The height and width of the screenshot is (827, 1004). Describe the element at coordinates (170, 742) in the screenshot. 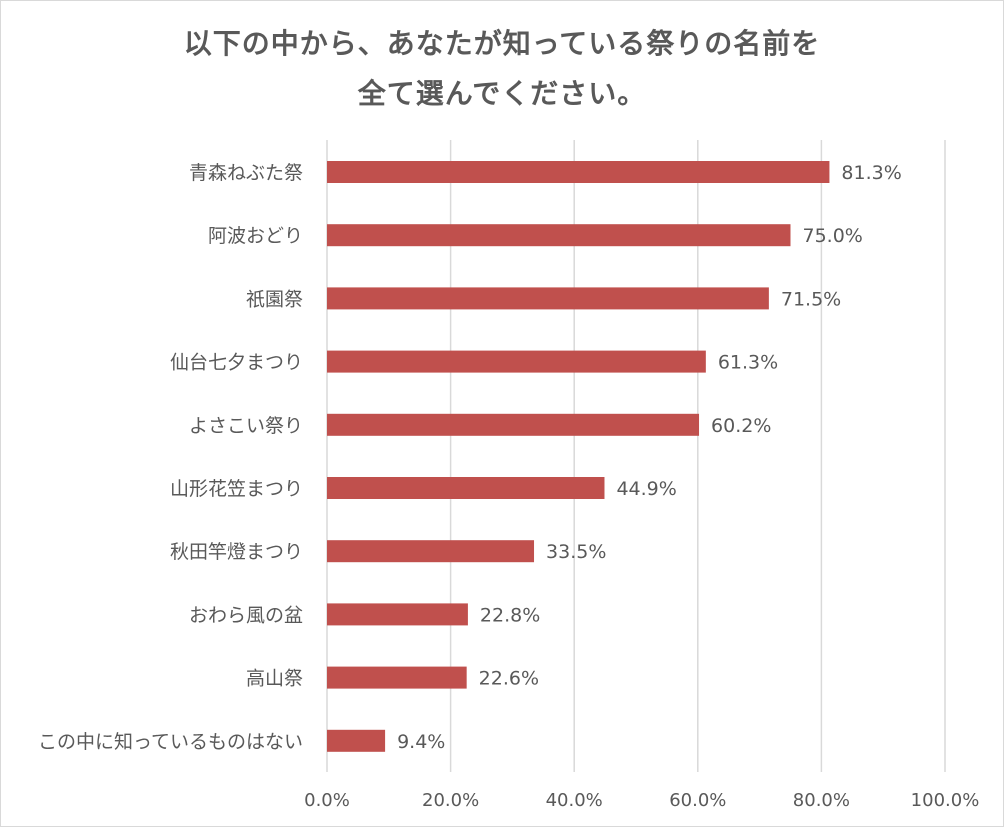

I see `category-label: この中に知っているものはない` at that location.